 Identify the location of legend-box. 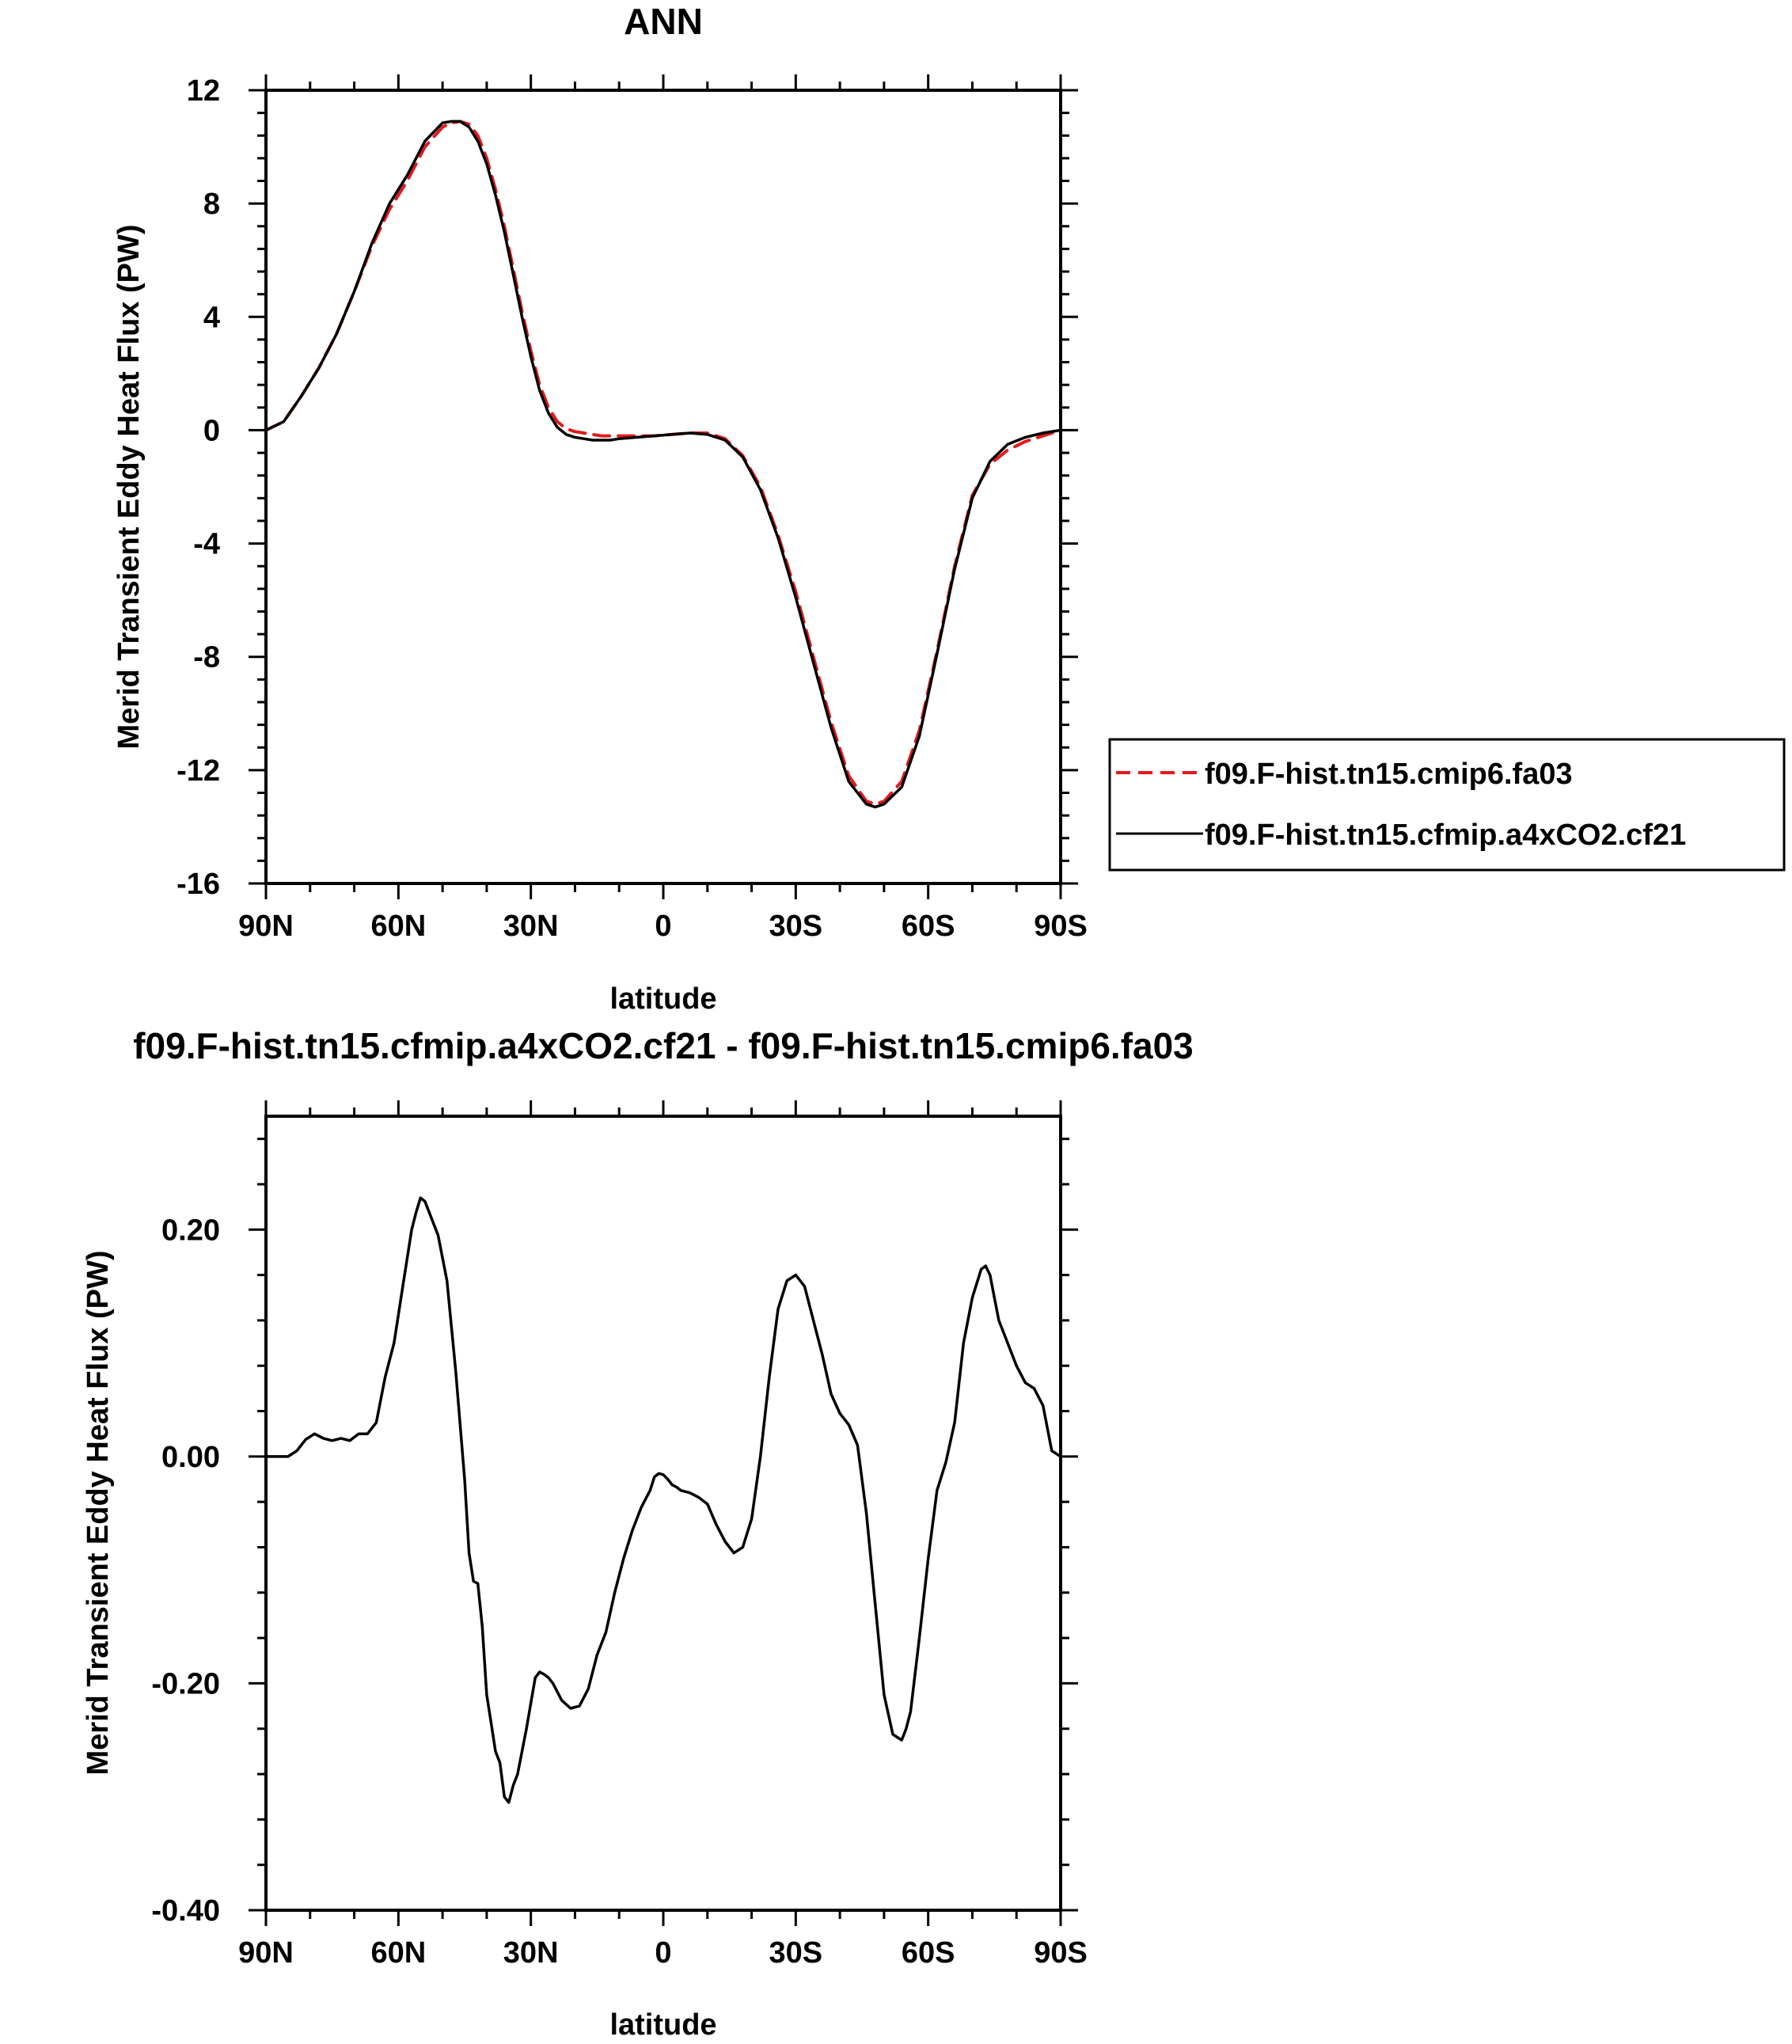
(1447, 805).